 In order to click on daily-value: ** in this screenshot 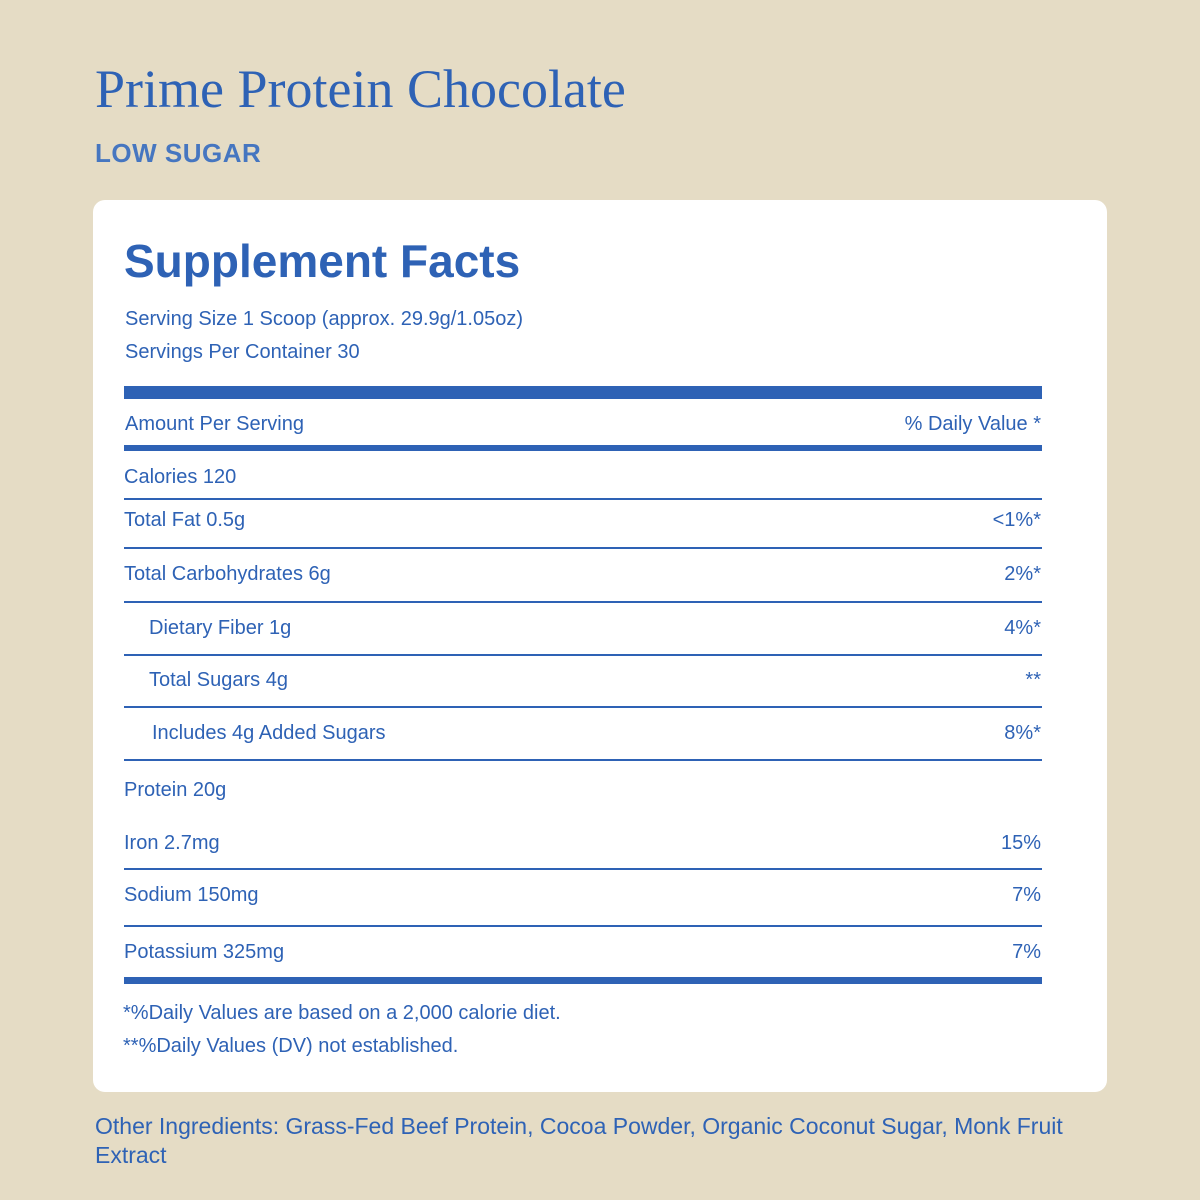, I will do `click(1033, 680)`.